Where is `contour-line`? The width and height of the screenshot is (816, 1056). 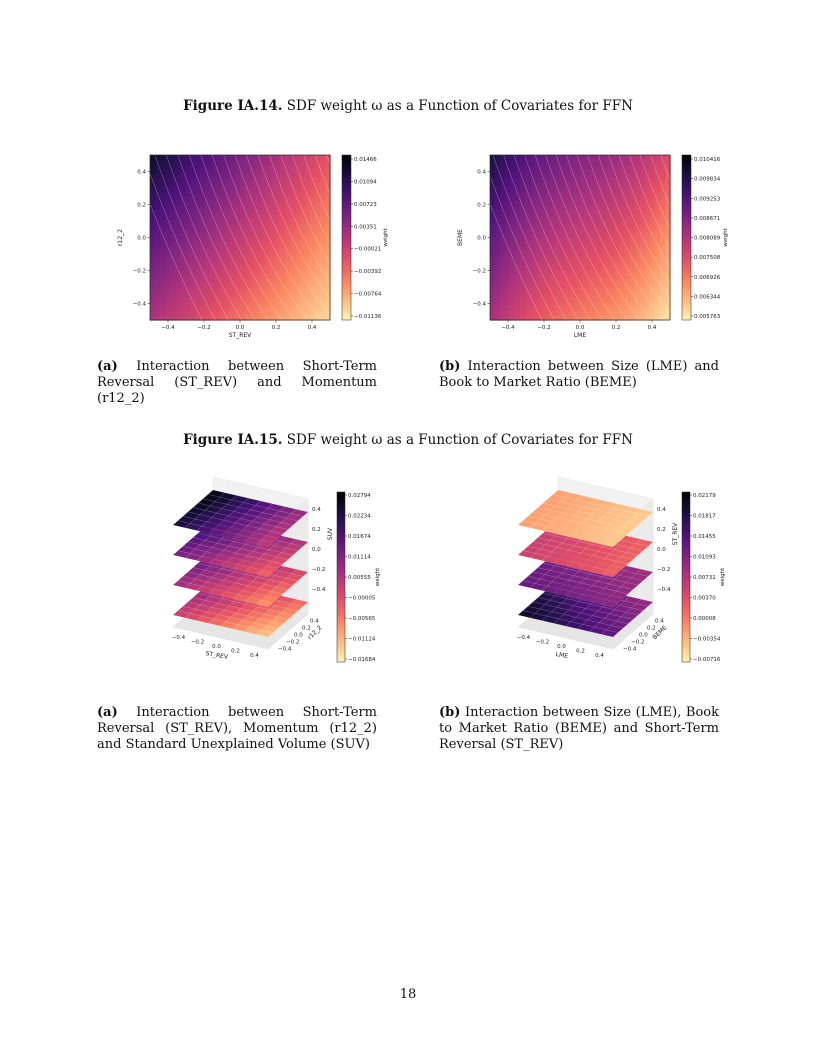 contour-line is located at coordinates (352, 237).